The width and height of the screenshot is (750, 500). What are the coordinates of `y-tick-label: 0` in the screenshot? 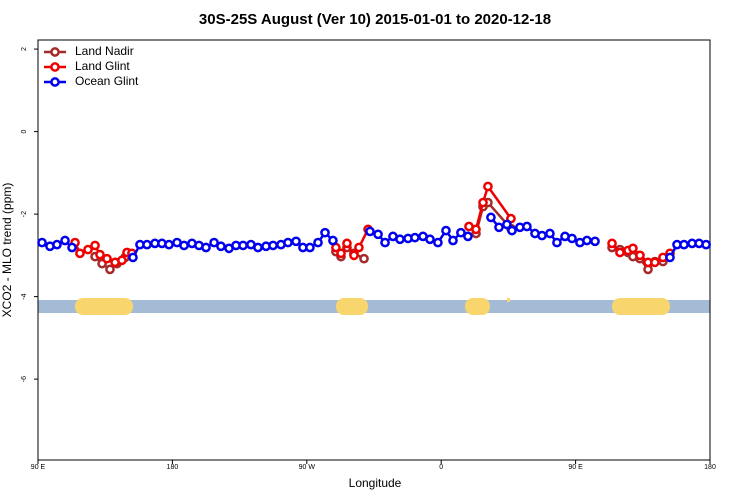 It's located at (24, 132).